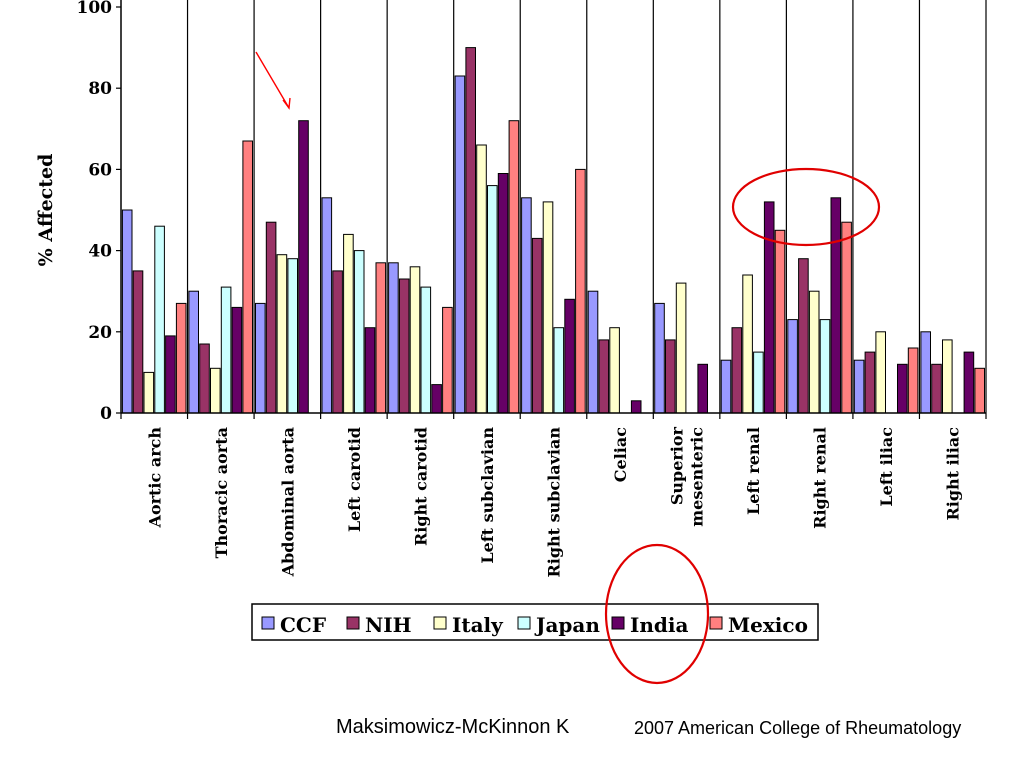 The height and width of the screenshot is (768, 1024). Describe the element at coordinates (436, 399) in the screenshot. I see `bar-india-right-carotid` at that location.